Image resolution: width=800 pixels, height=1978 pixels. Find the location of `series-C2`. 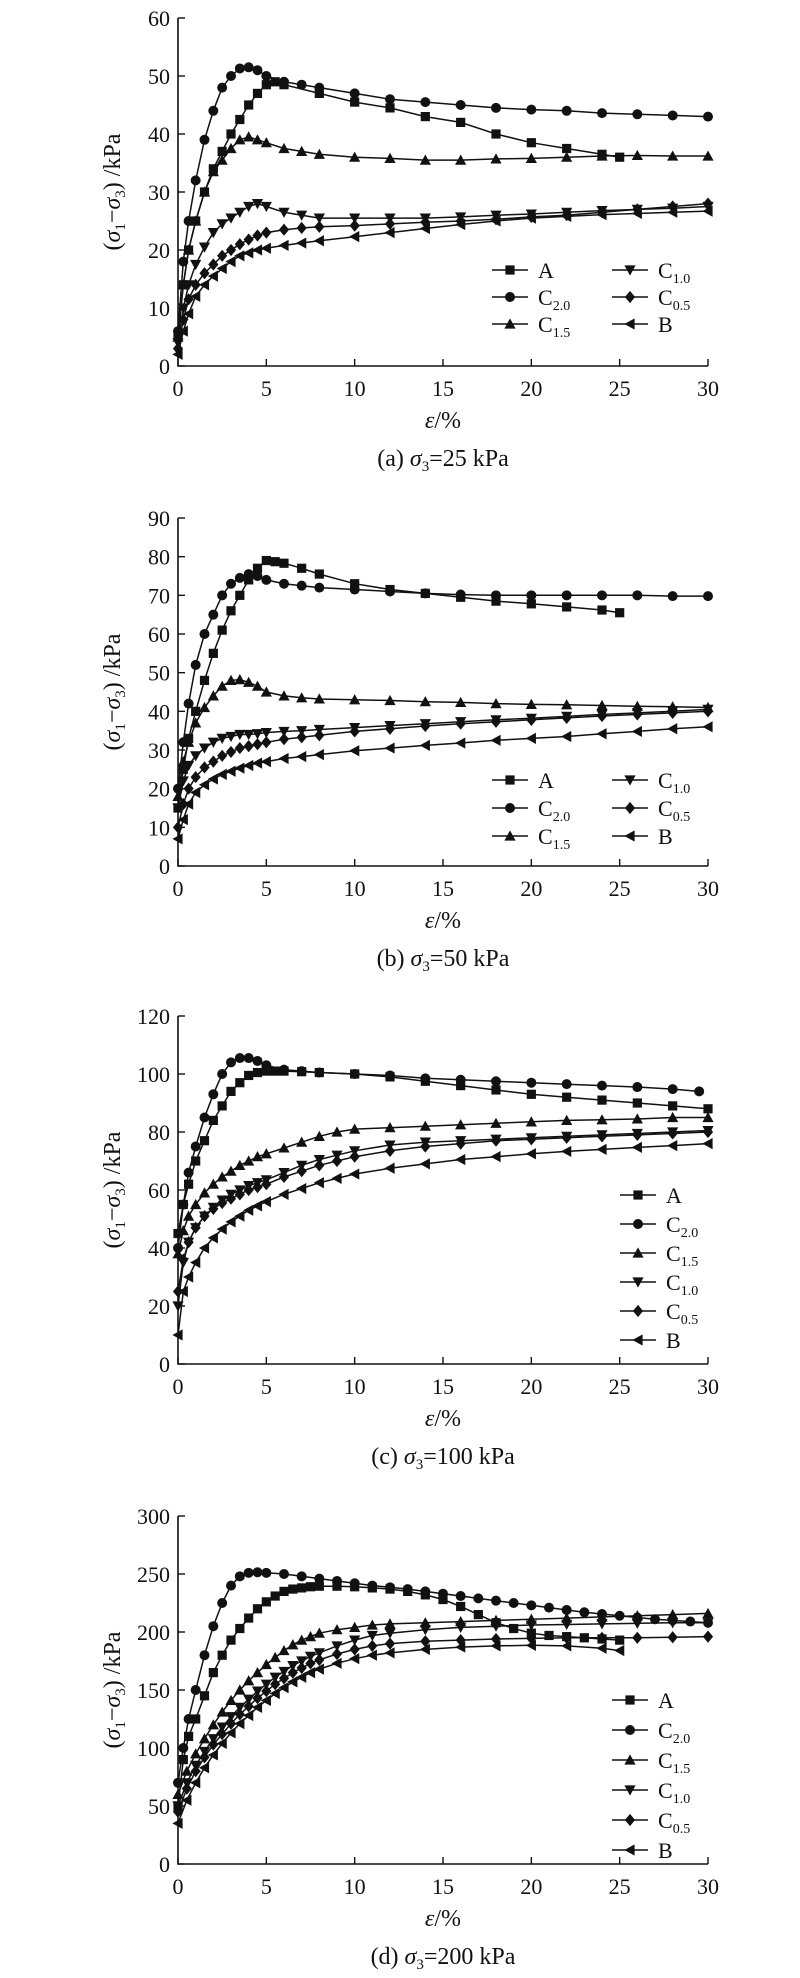

series-C2 is located at coordinates (439, 1153).